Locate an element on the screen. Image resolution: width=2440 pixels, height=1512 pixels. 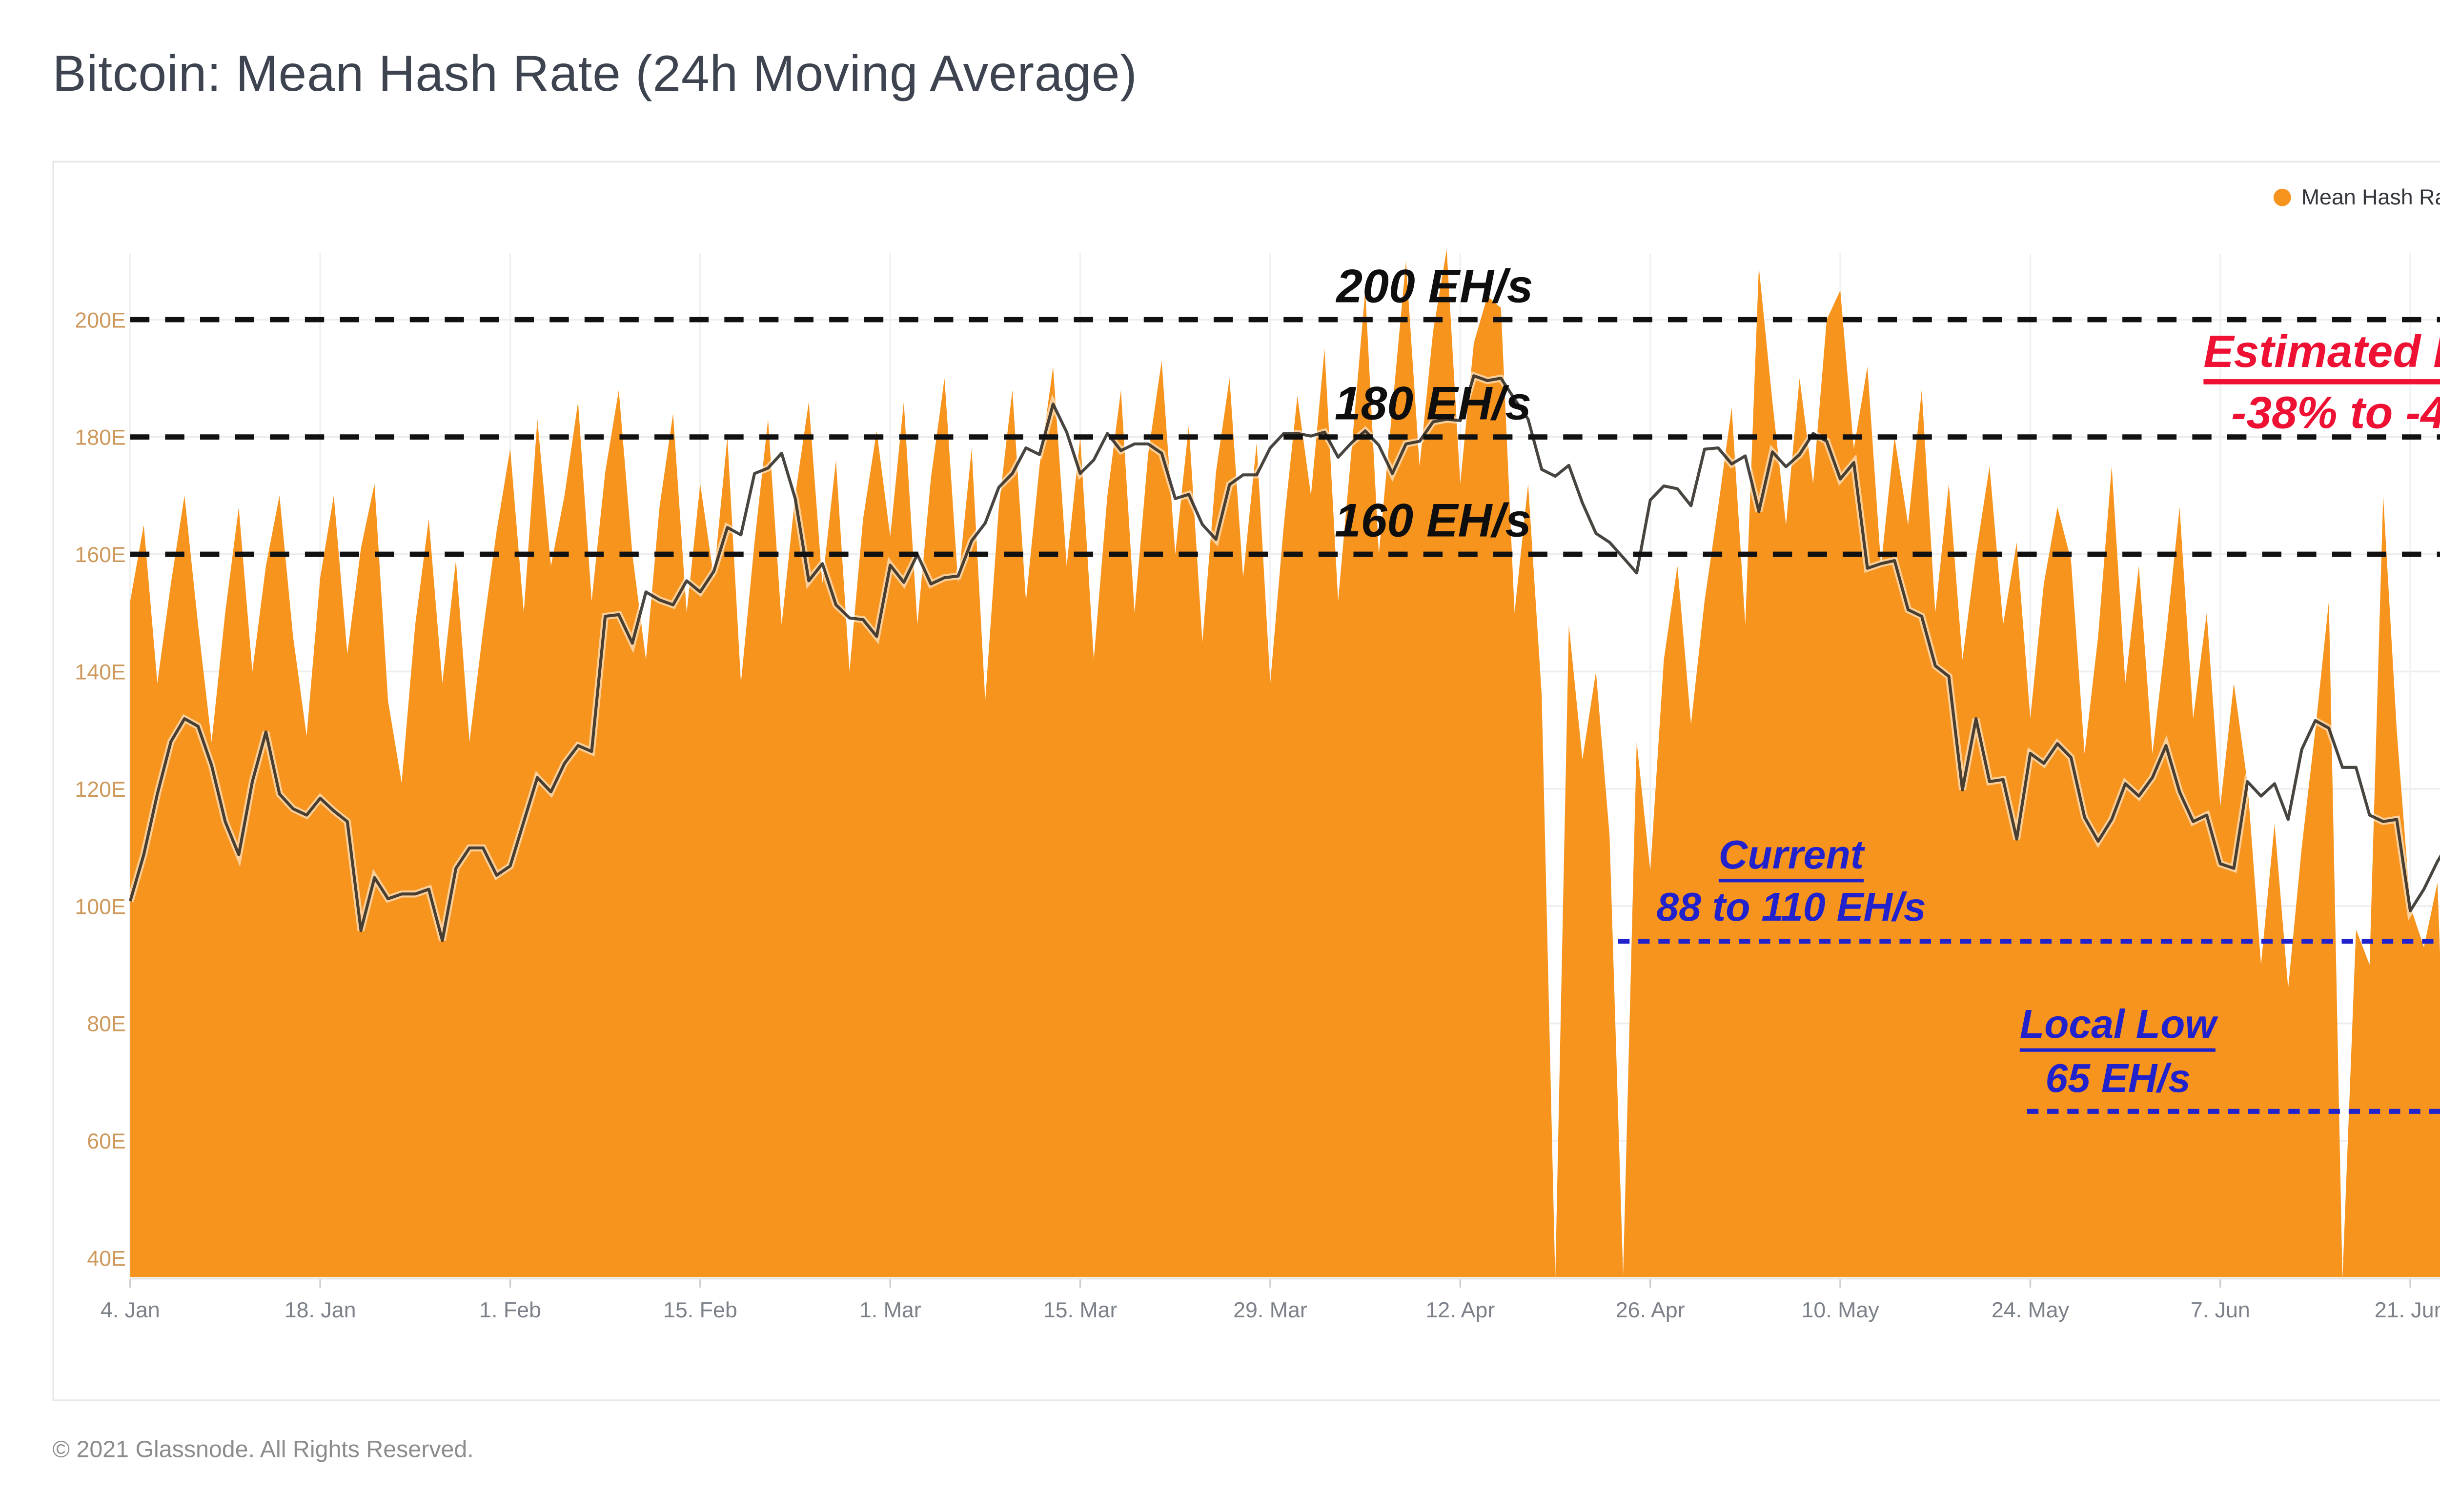
chart-legend: Mean Hash Rate Price [USD] is located at coordinates (2356, 197).